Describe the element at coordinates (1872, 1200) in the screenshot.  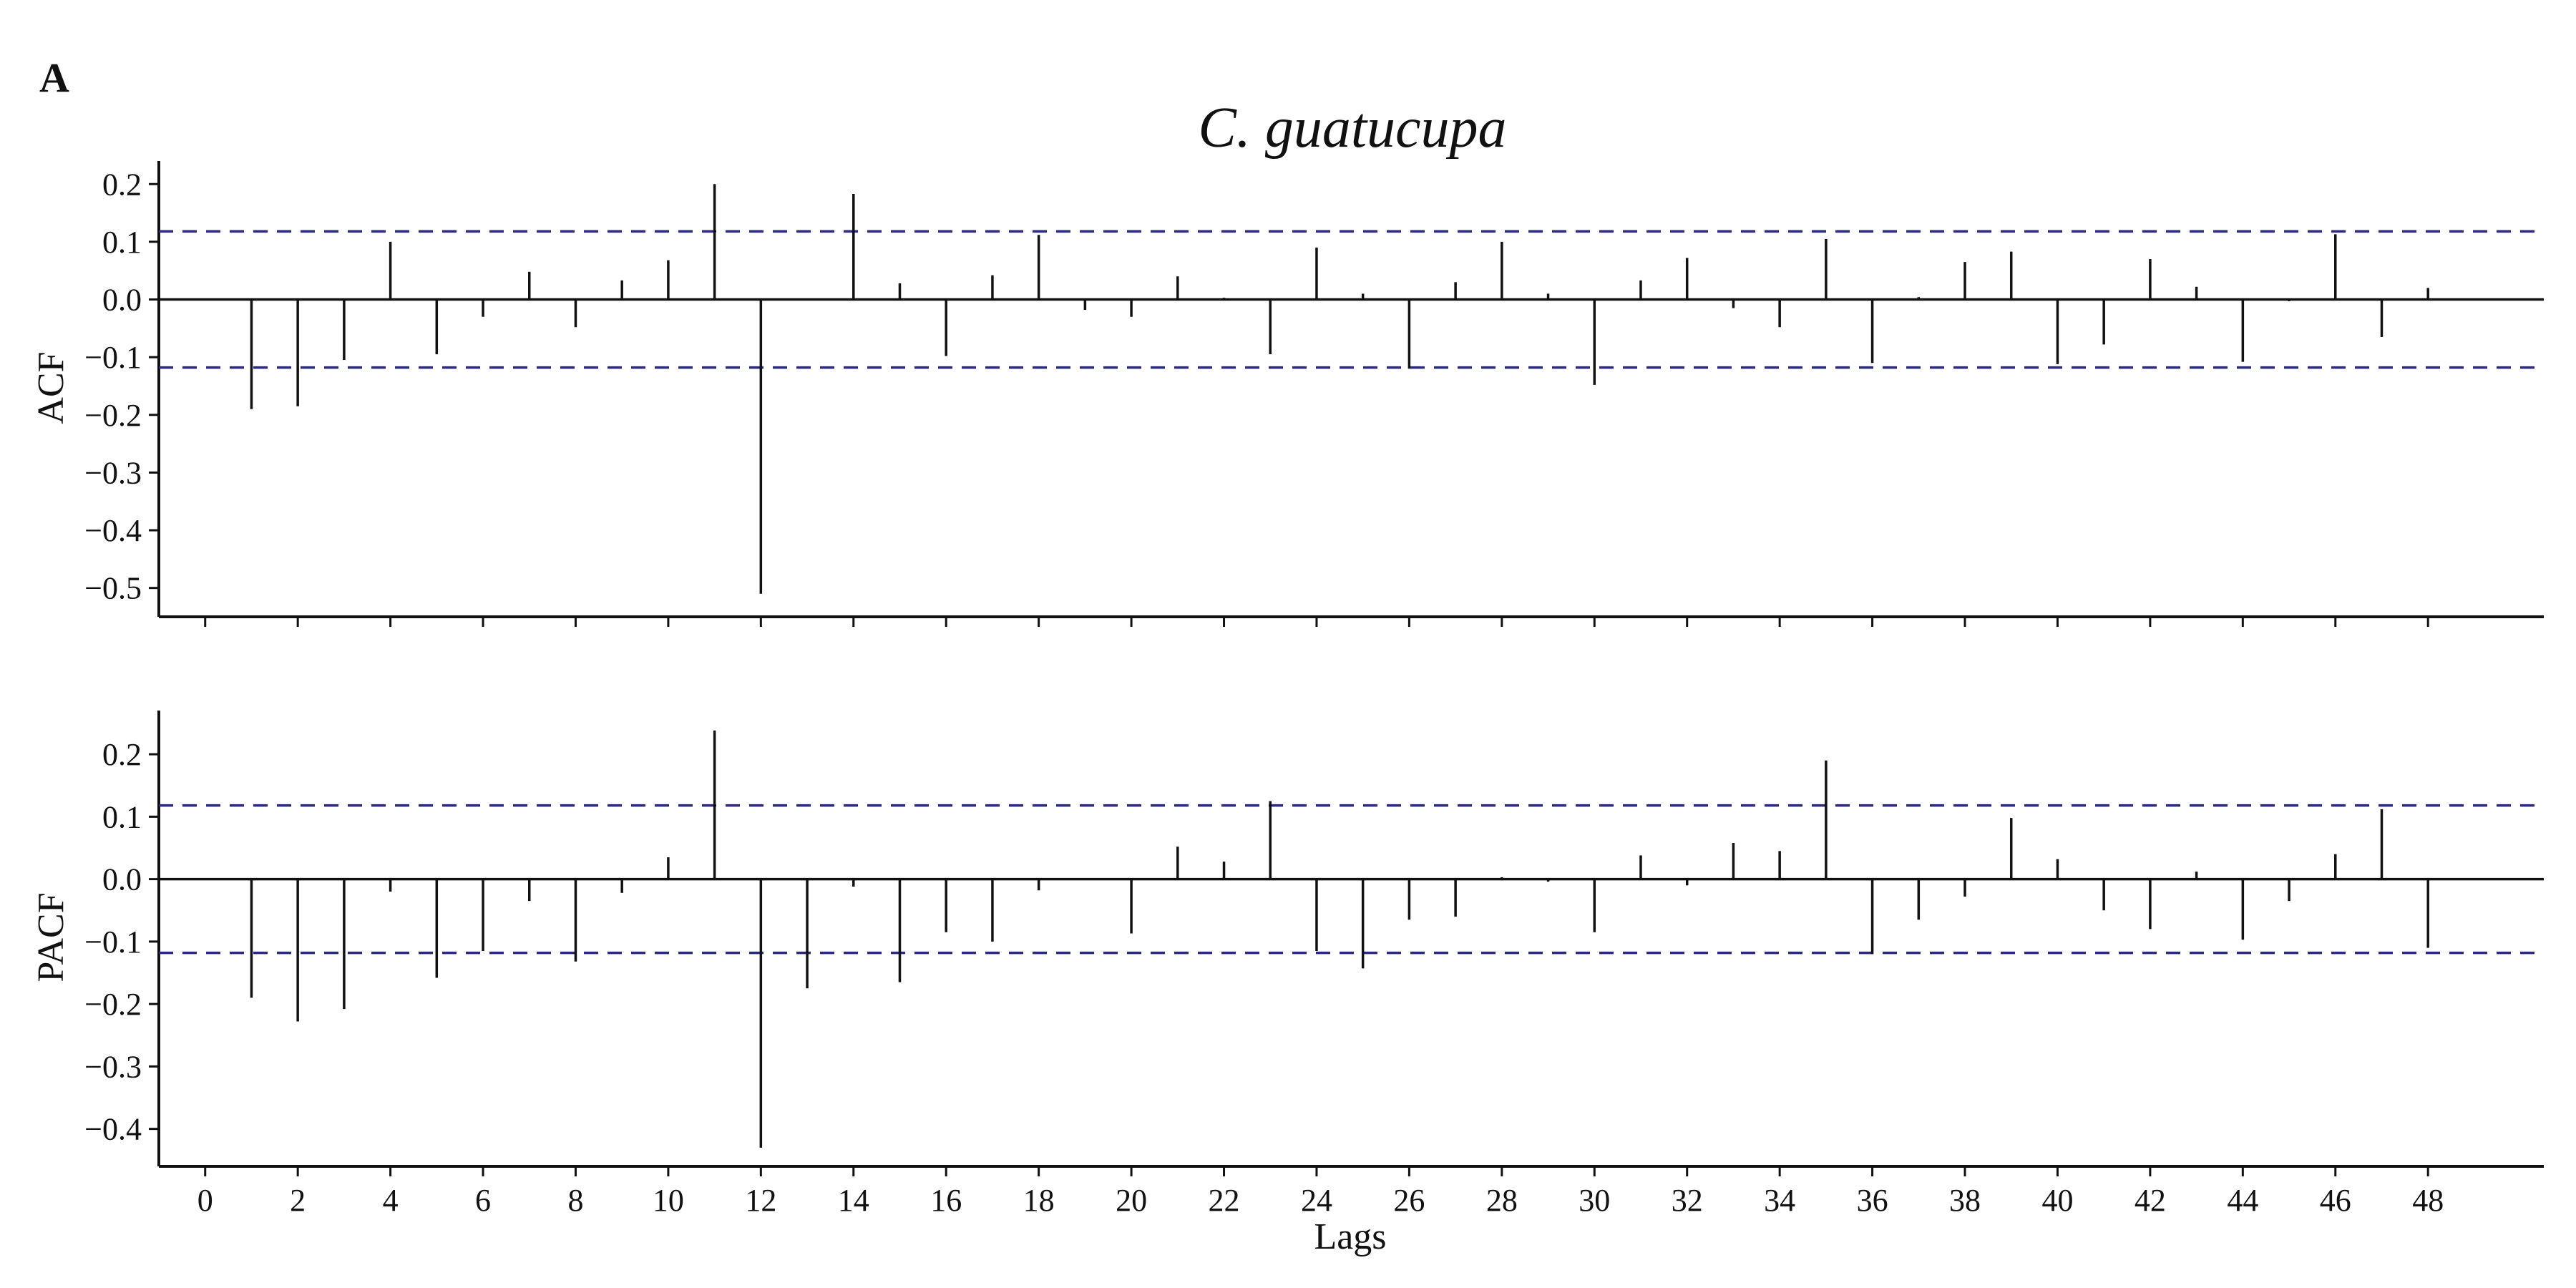
I see `x-tick-label: 36` at that location.